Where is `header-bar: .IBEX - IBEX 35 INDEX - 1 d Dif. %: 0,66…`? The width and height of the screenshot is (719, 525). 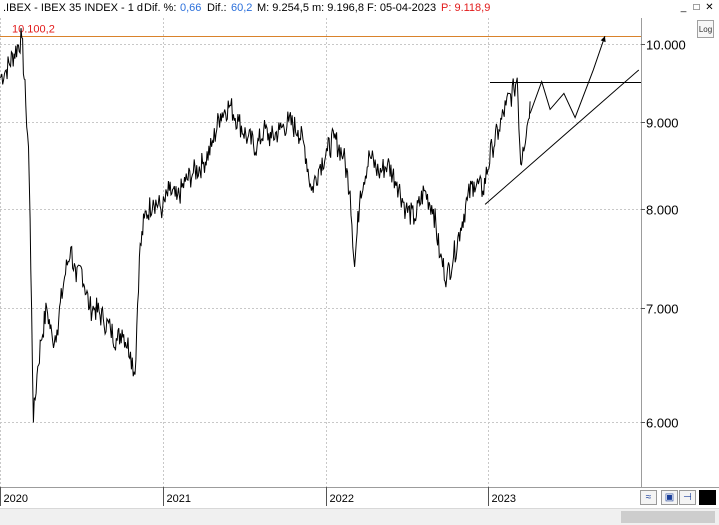 header-bar: .IBEX - IBEX 35 INDEX - 1 d Dif. %: 0,66… is located at coordinates (359, 8).